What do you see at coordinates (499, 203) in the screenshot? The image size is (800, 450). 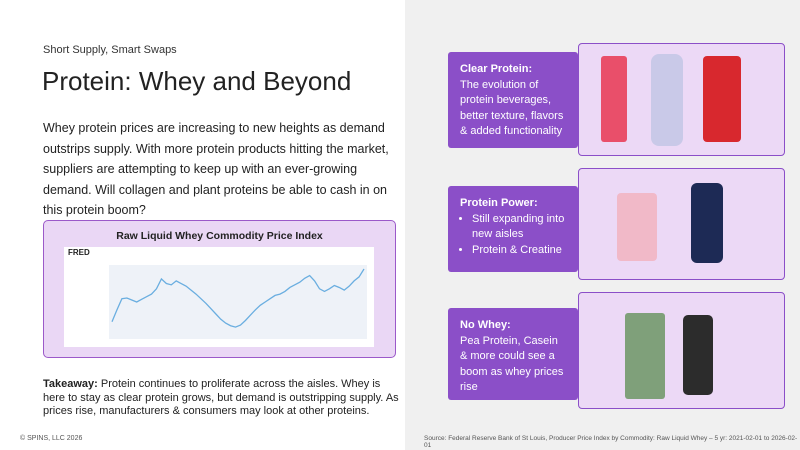 I see `card-title: Protein Power:` at bounding box center [499, 203].